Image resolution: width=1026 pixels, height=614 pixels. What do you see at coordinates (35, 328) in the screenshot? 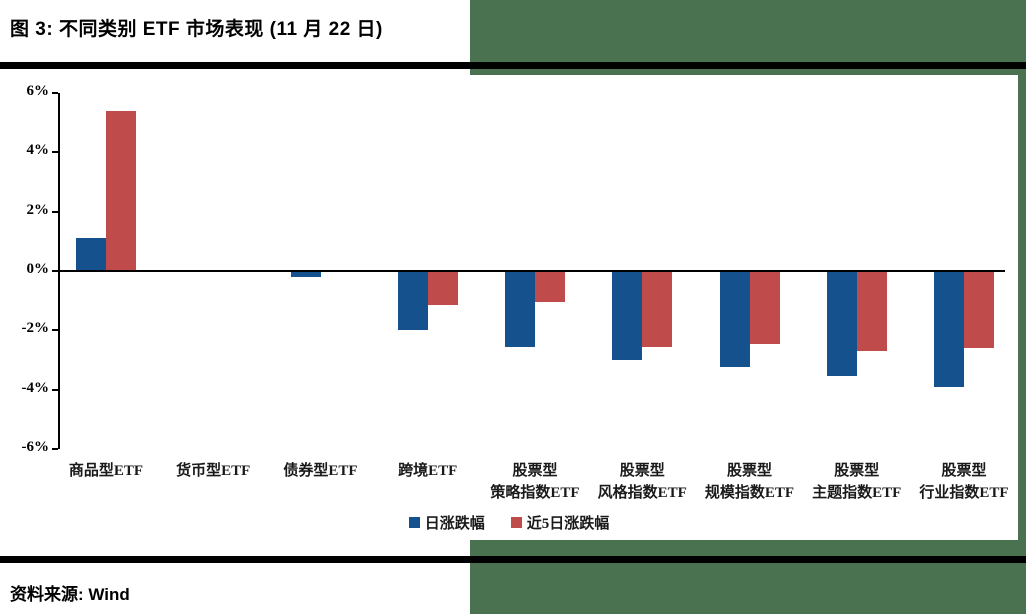
I see `y-tick-label: -2%` at bounding box center [35, 328].